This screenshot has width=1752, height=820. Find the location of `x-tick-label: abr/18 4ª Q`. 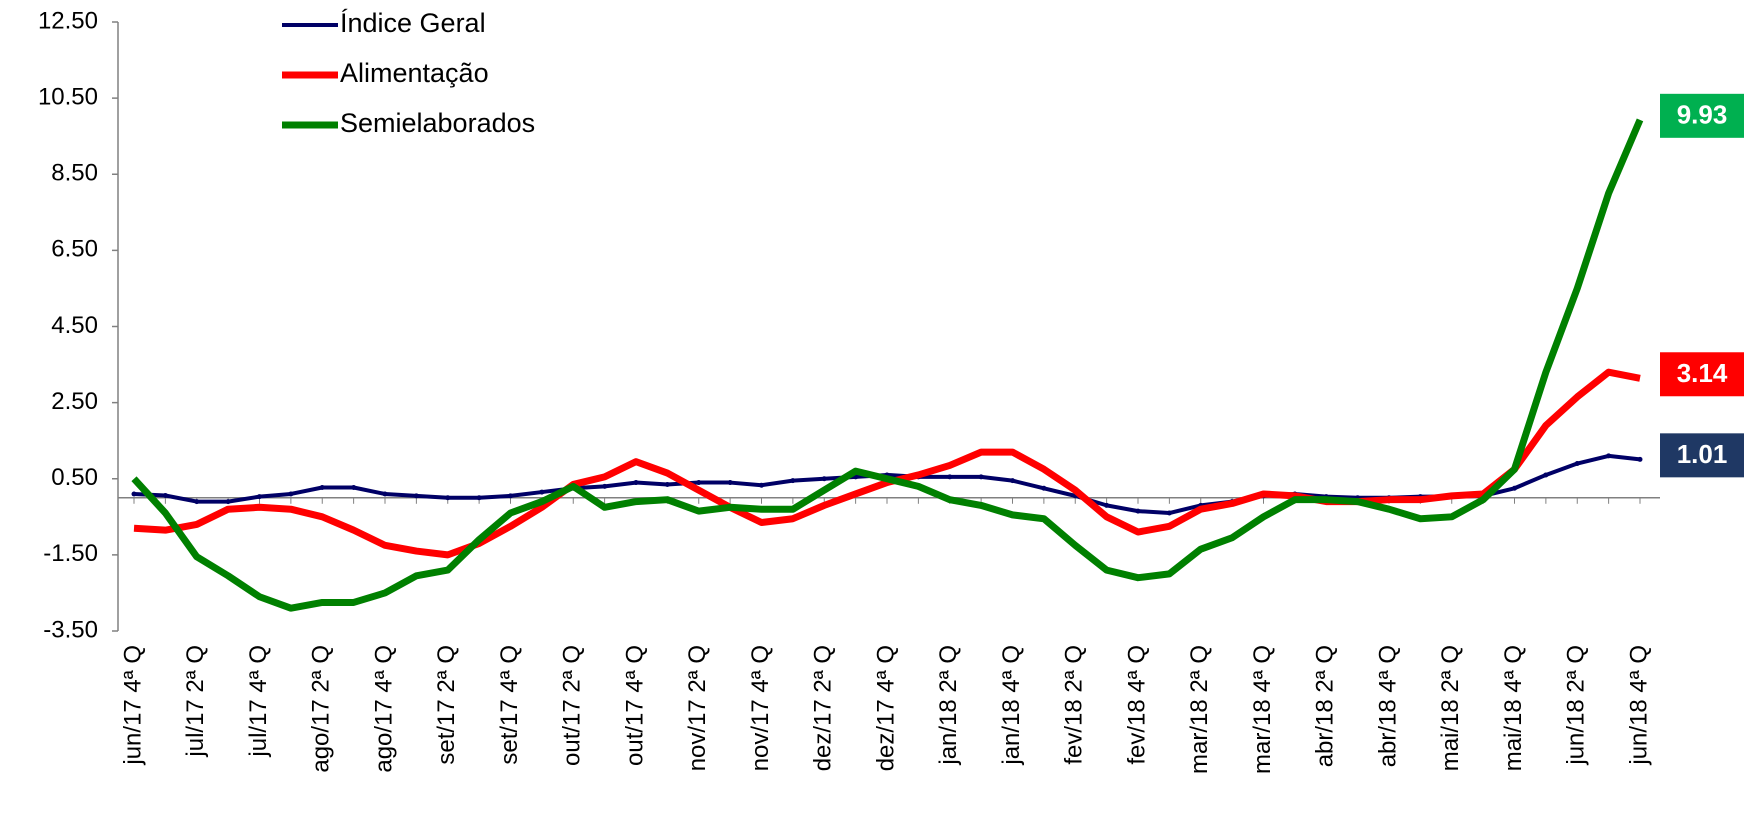

x-tick-label: abr/18 4ª Q is located at coordinates (1387, 706).